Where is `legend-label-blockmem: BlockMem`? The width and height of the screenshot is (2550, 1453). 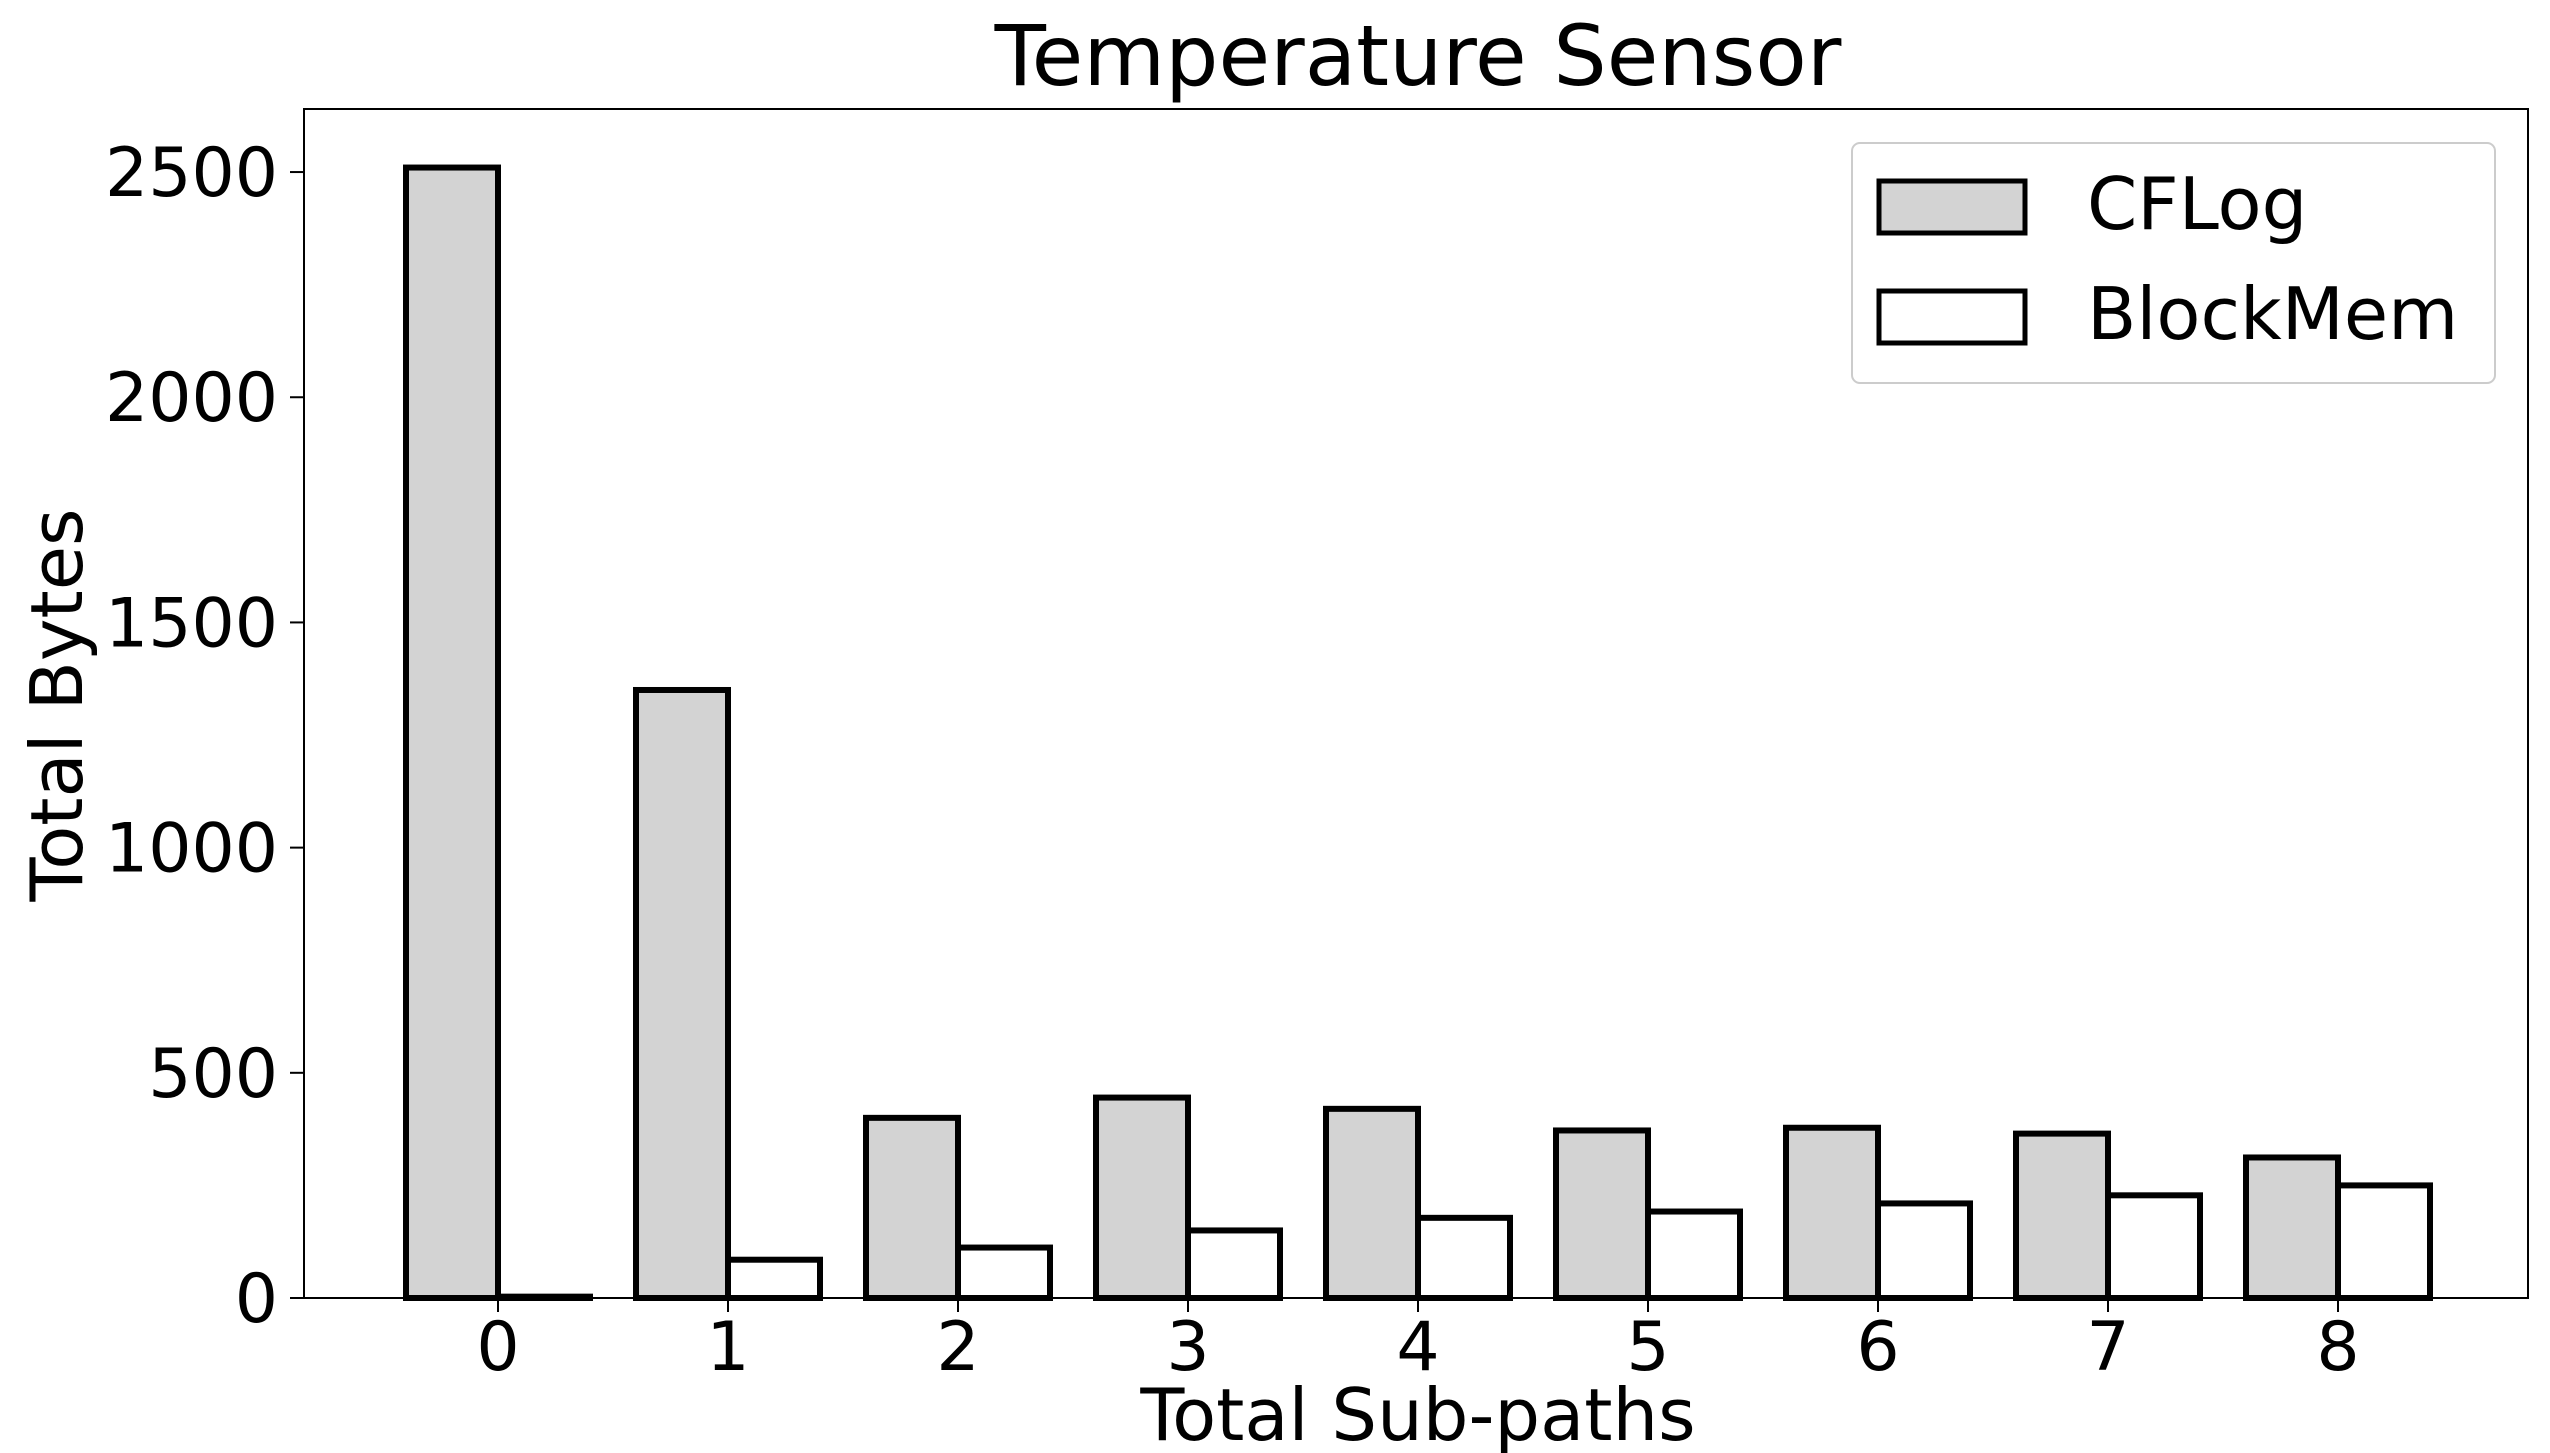 legend-label-blockmem: BlockMem is located at coordinates (2272, 314).